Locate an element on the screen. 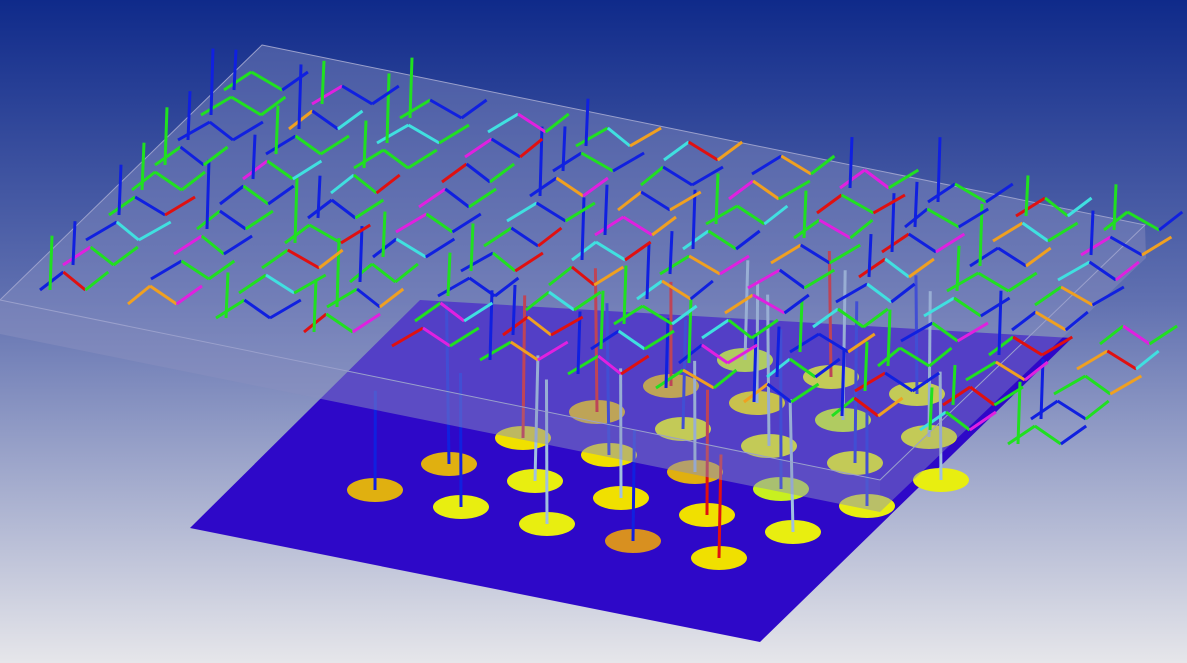  wire is located at coordinates (757, 342).